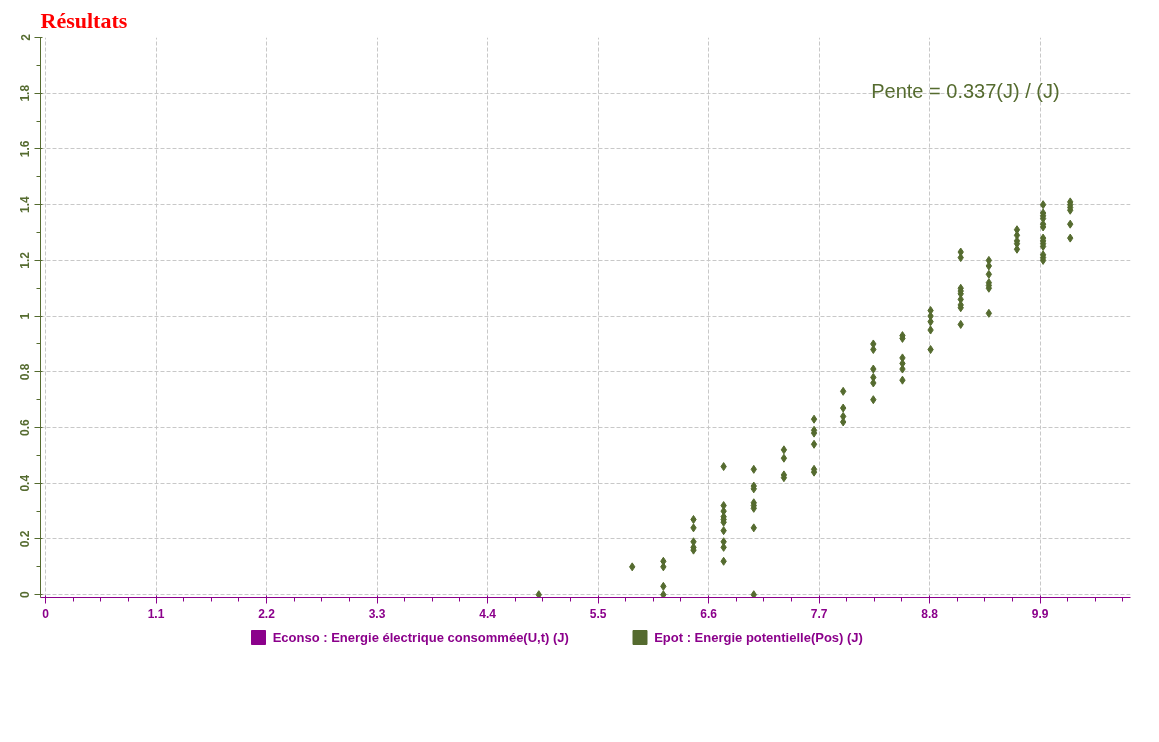  Describe the element at coordinates (709, 613) in the screenshot. I see `x-tick-label: 6.6` at that location.